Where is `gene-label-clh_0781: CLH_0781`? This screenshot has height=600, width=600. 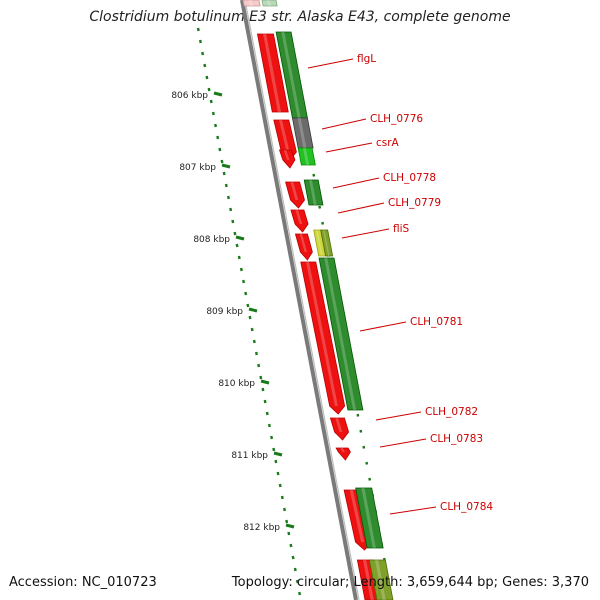 gene-label-clh_0781: CLH_0781 is located at coordinates (436, 322).